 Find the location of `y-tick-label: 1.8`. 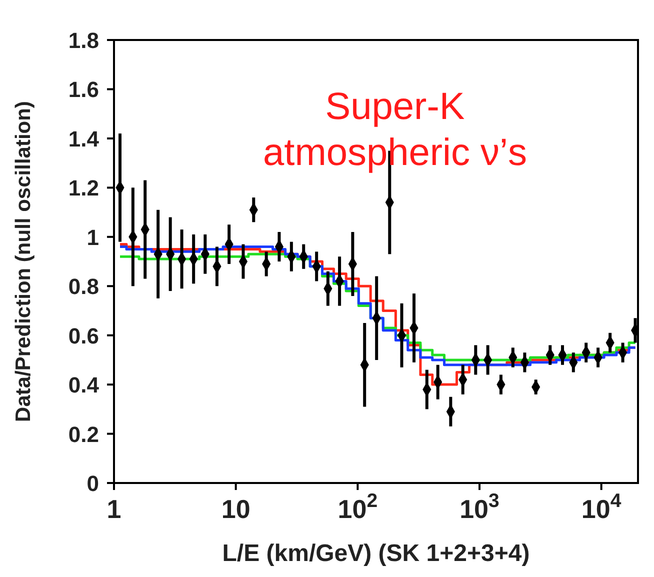

y-tick-label: 1.8 is located at coordinates (83, 40).